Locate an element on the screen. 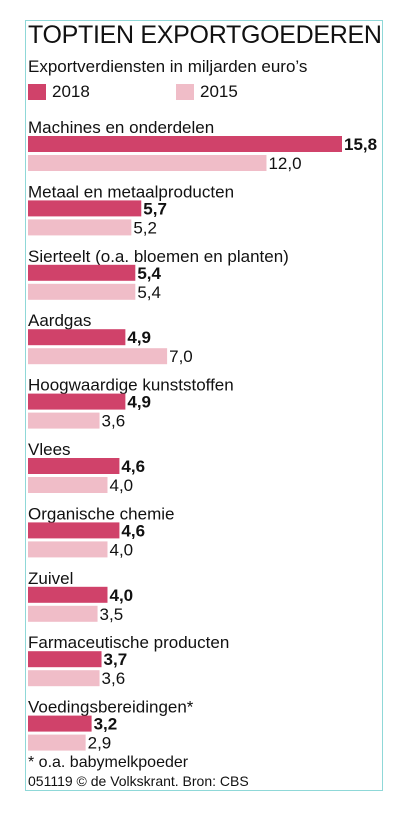 Image resolution: width=402 pixels, height=829 pixels. value-label-2015: 7,0 is located at coordinates (181, 356).